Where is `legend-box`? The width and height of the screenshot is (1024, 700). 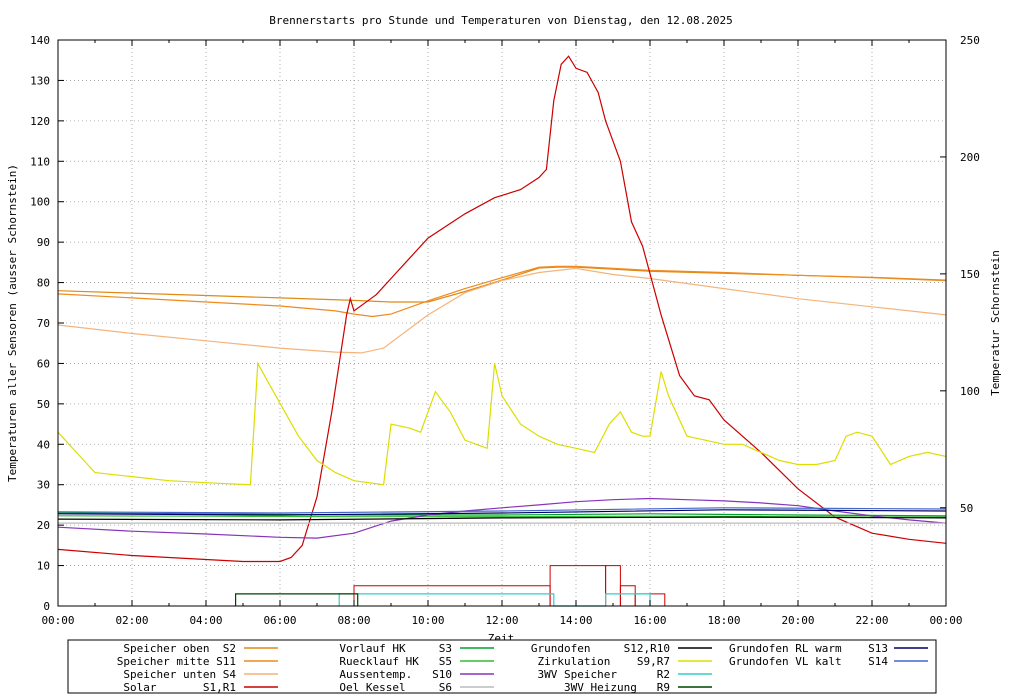 legend-box is located at coordinates (502, 666).